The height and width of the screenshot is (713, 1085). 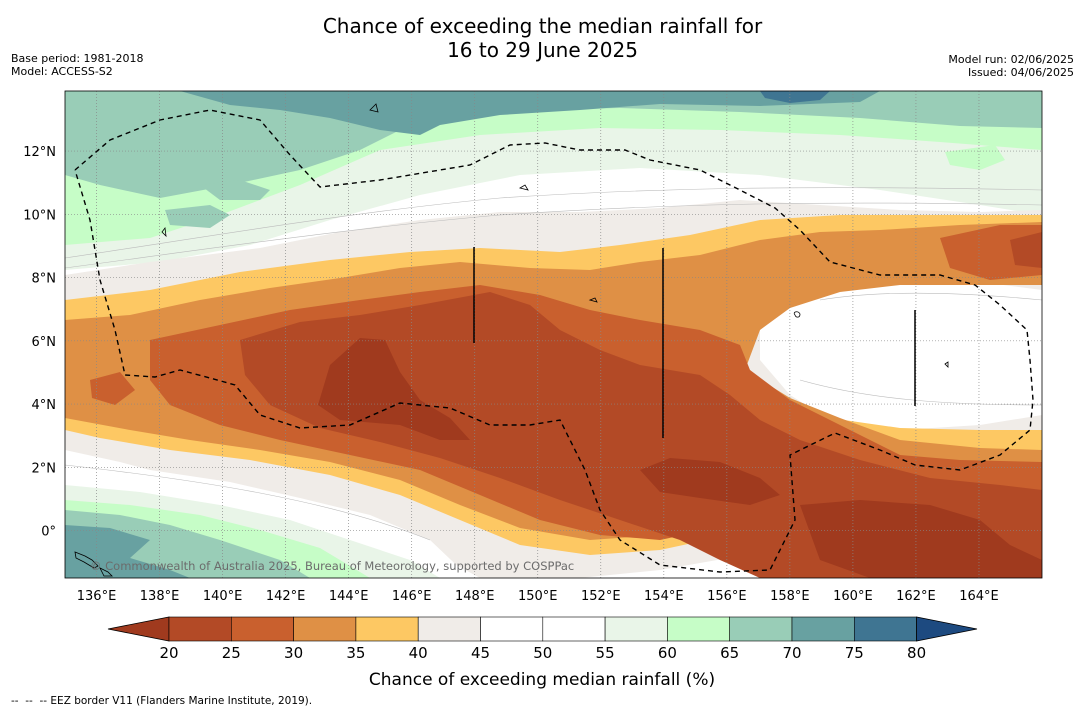 What do you see at coordinates (553, 144) in the screenshot?
I see `zone-70-75-north` at bounding box center [553, 144].